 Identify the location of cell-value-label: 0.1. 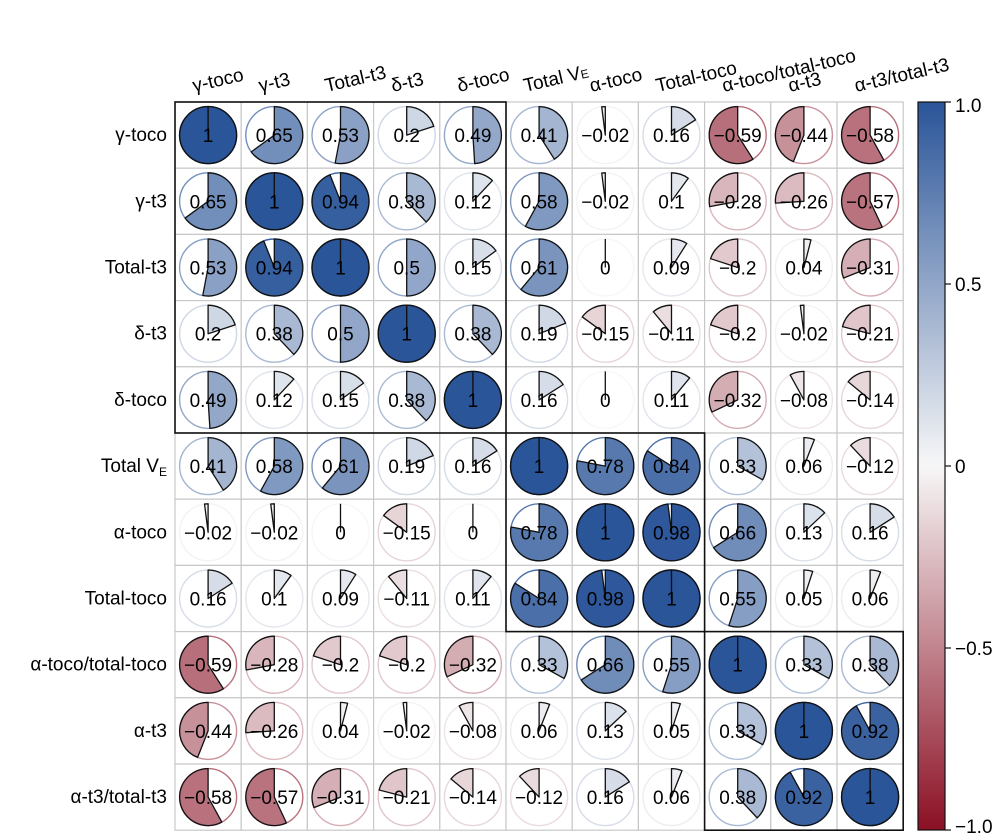
(274, 600).